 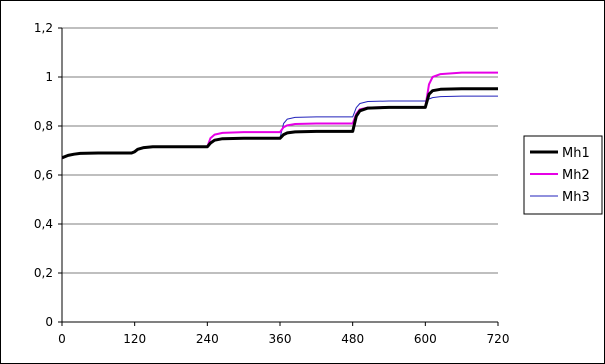 I want to click on legend: Mh1 Mh2 Mh3, so click(x=563, y=175).